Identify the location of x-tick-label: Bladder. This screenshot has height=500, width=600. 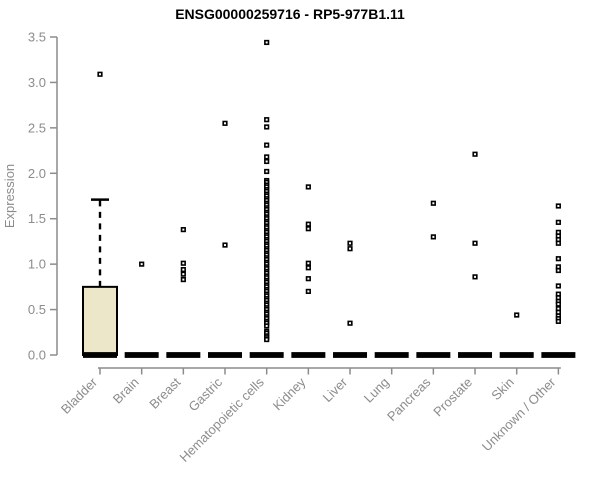
(79, 395).